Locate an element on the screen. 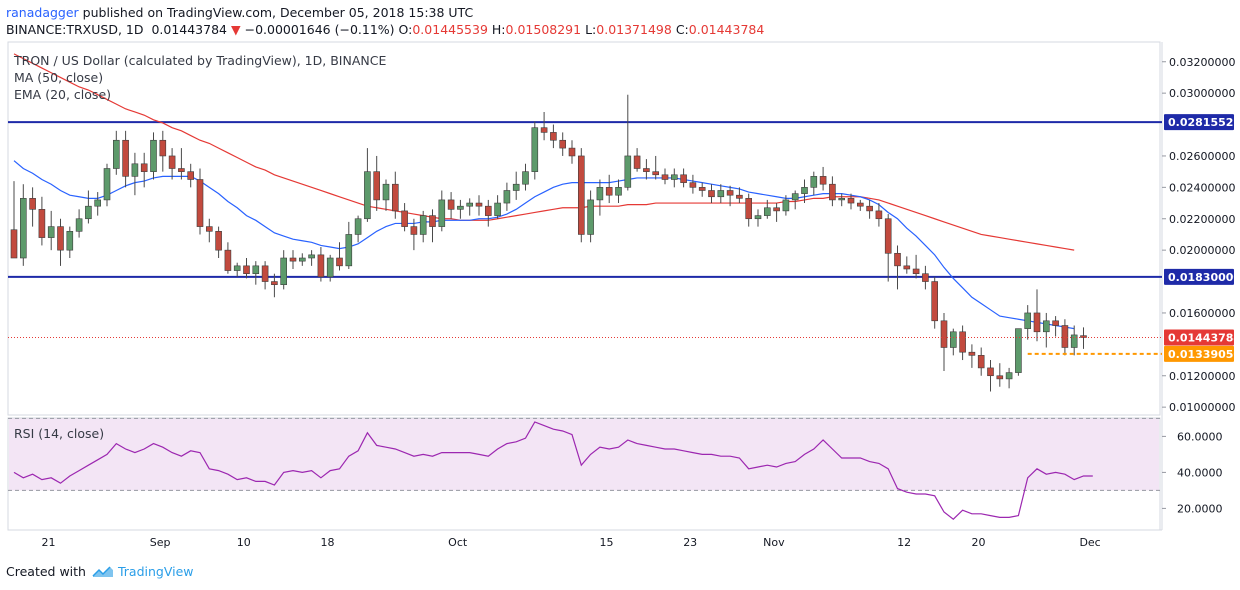 This screenshot has height=590, width=1240. time-tick-label: 23 is located at coordinates (690, 542).